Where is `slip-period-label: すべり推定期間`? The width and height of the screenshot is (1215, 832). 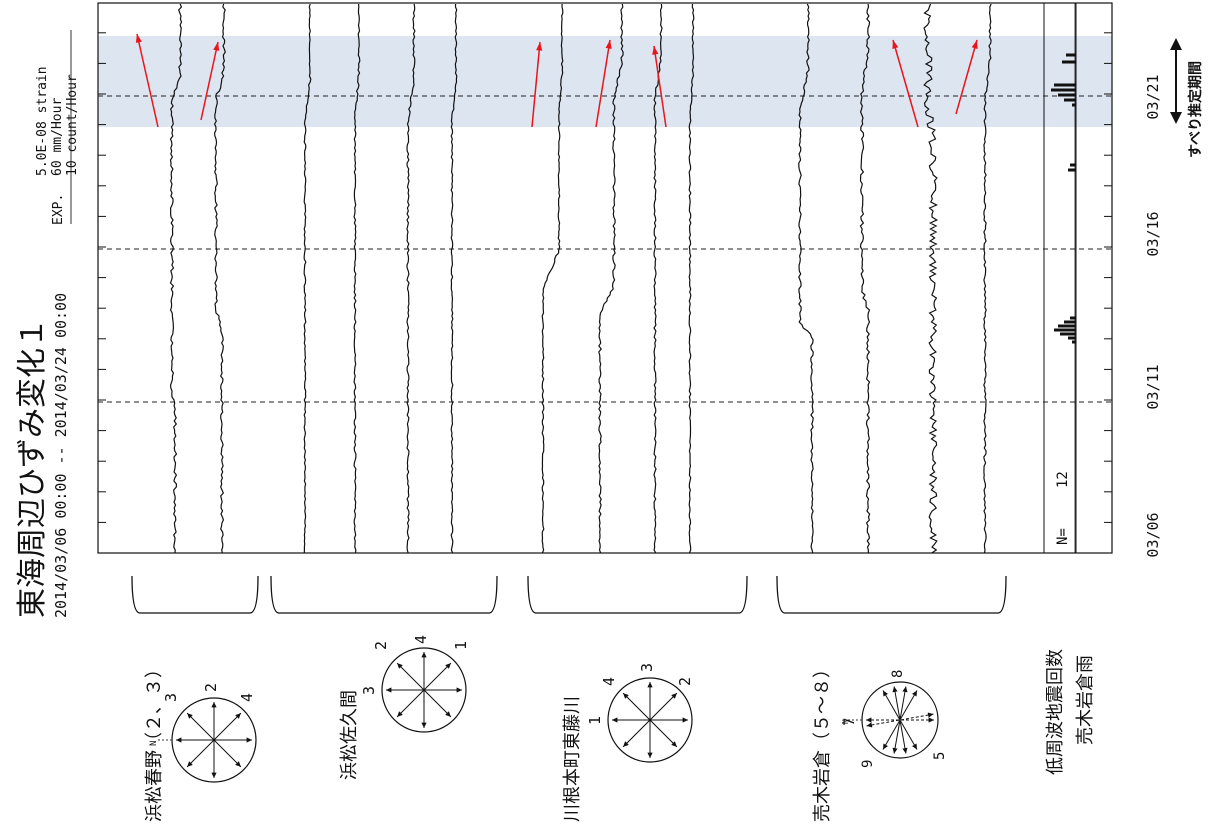 slip-period-label: すべり推定期間 is located at coordinates (1195, 109).